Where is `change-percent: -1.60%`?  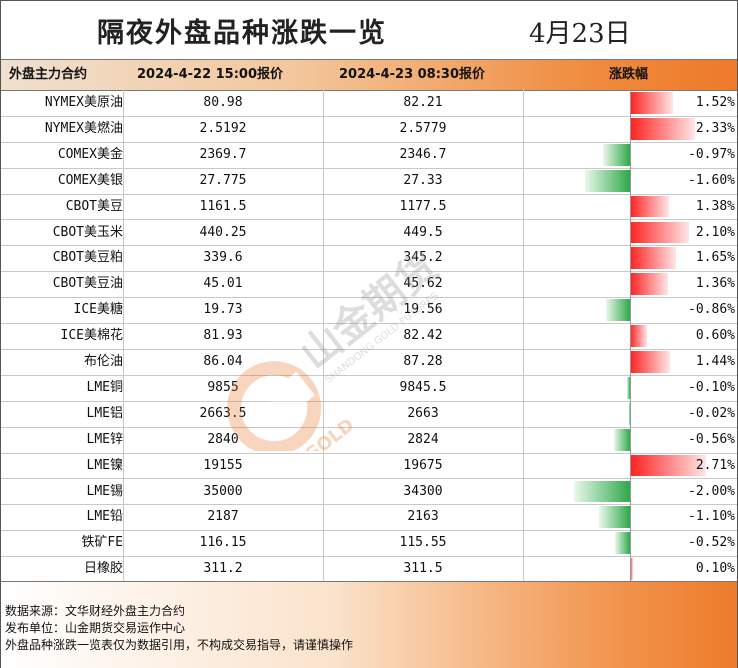 change-percent: -1.60% is located at coordinates (711, 180).